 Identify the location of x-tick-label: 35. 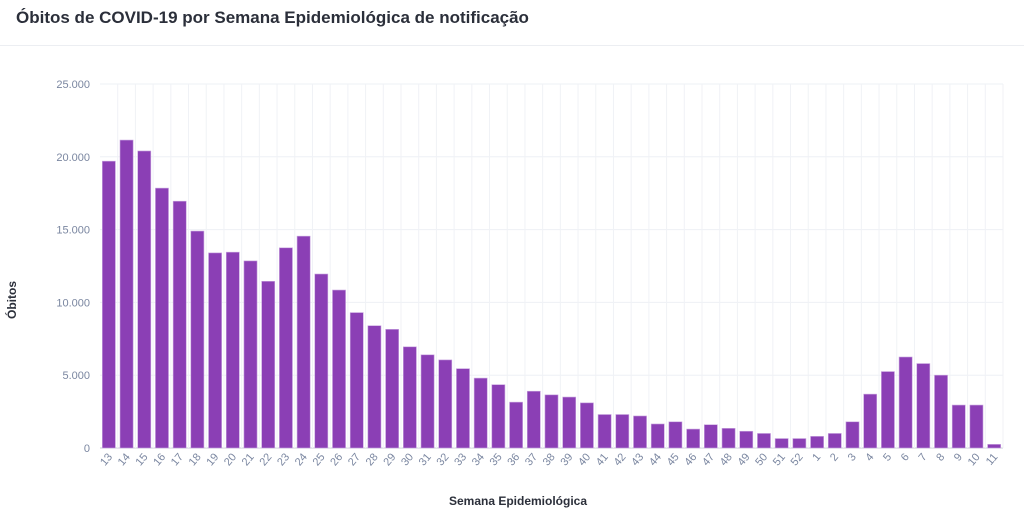
(496, 459).